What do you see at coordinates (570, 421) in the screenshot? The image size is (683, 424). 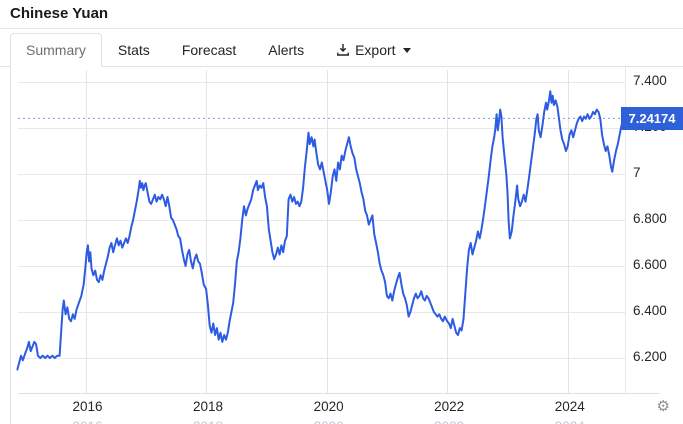 I see `clipped-x-tick-label: 2024` at bounding box center [570, 421].